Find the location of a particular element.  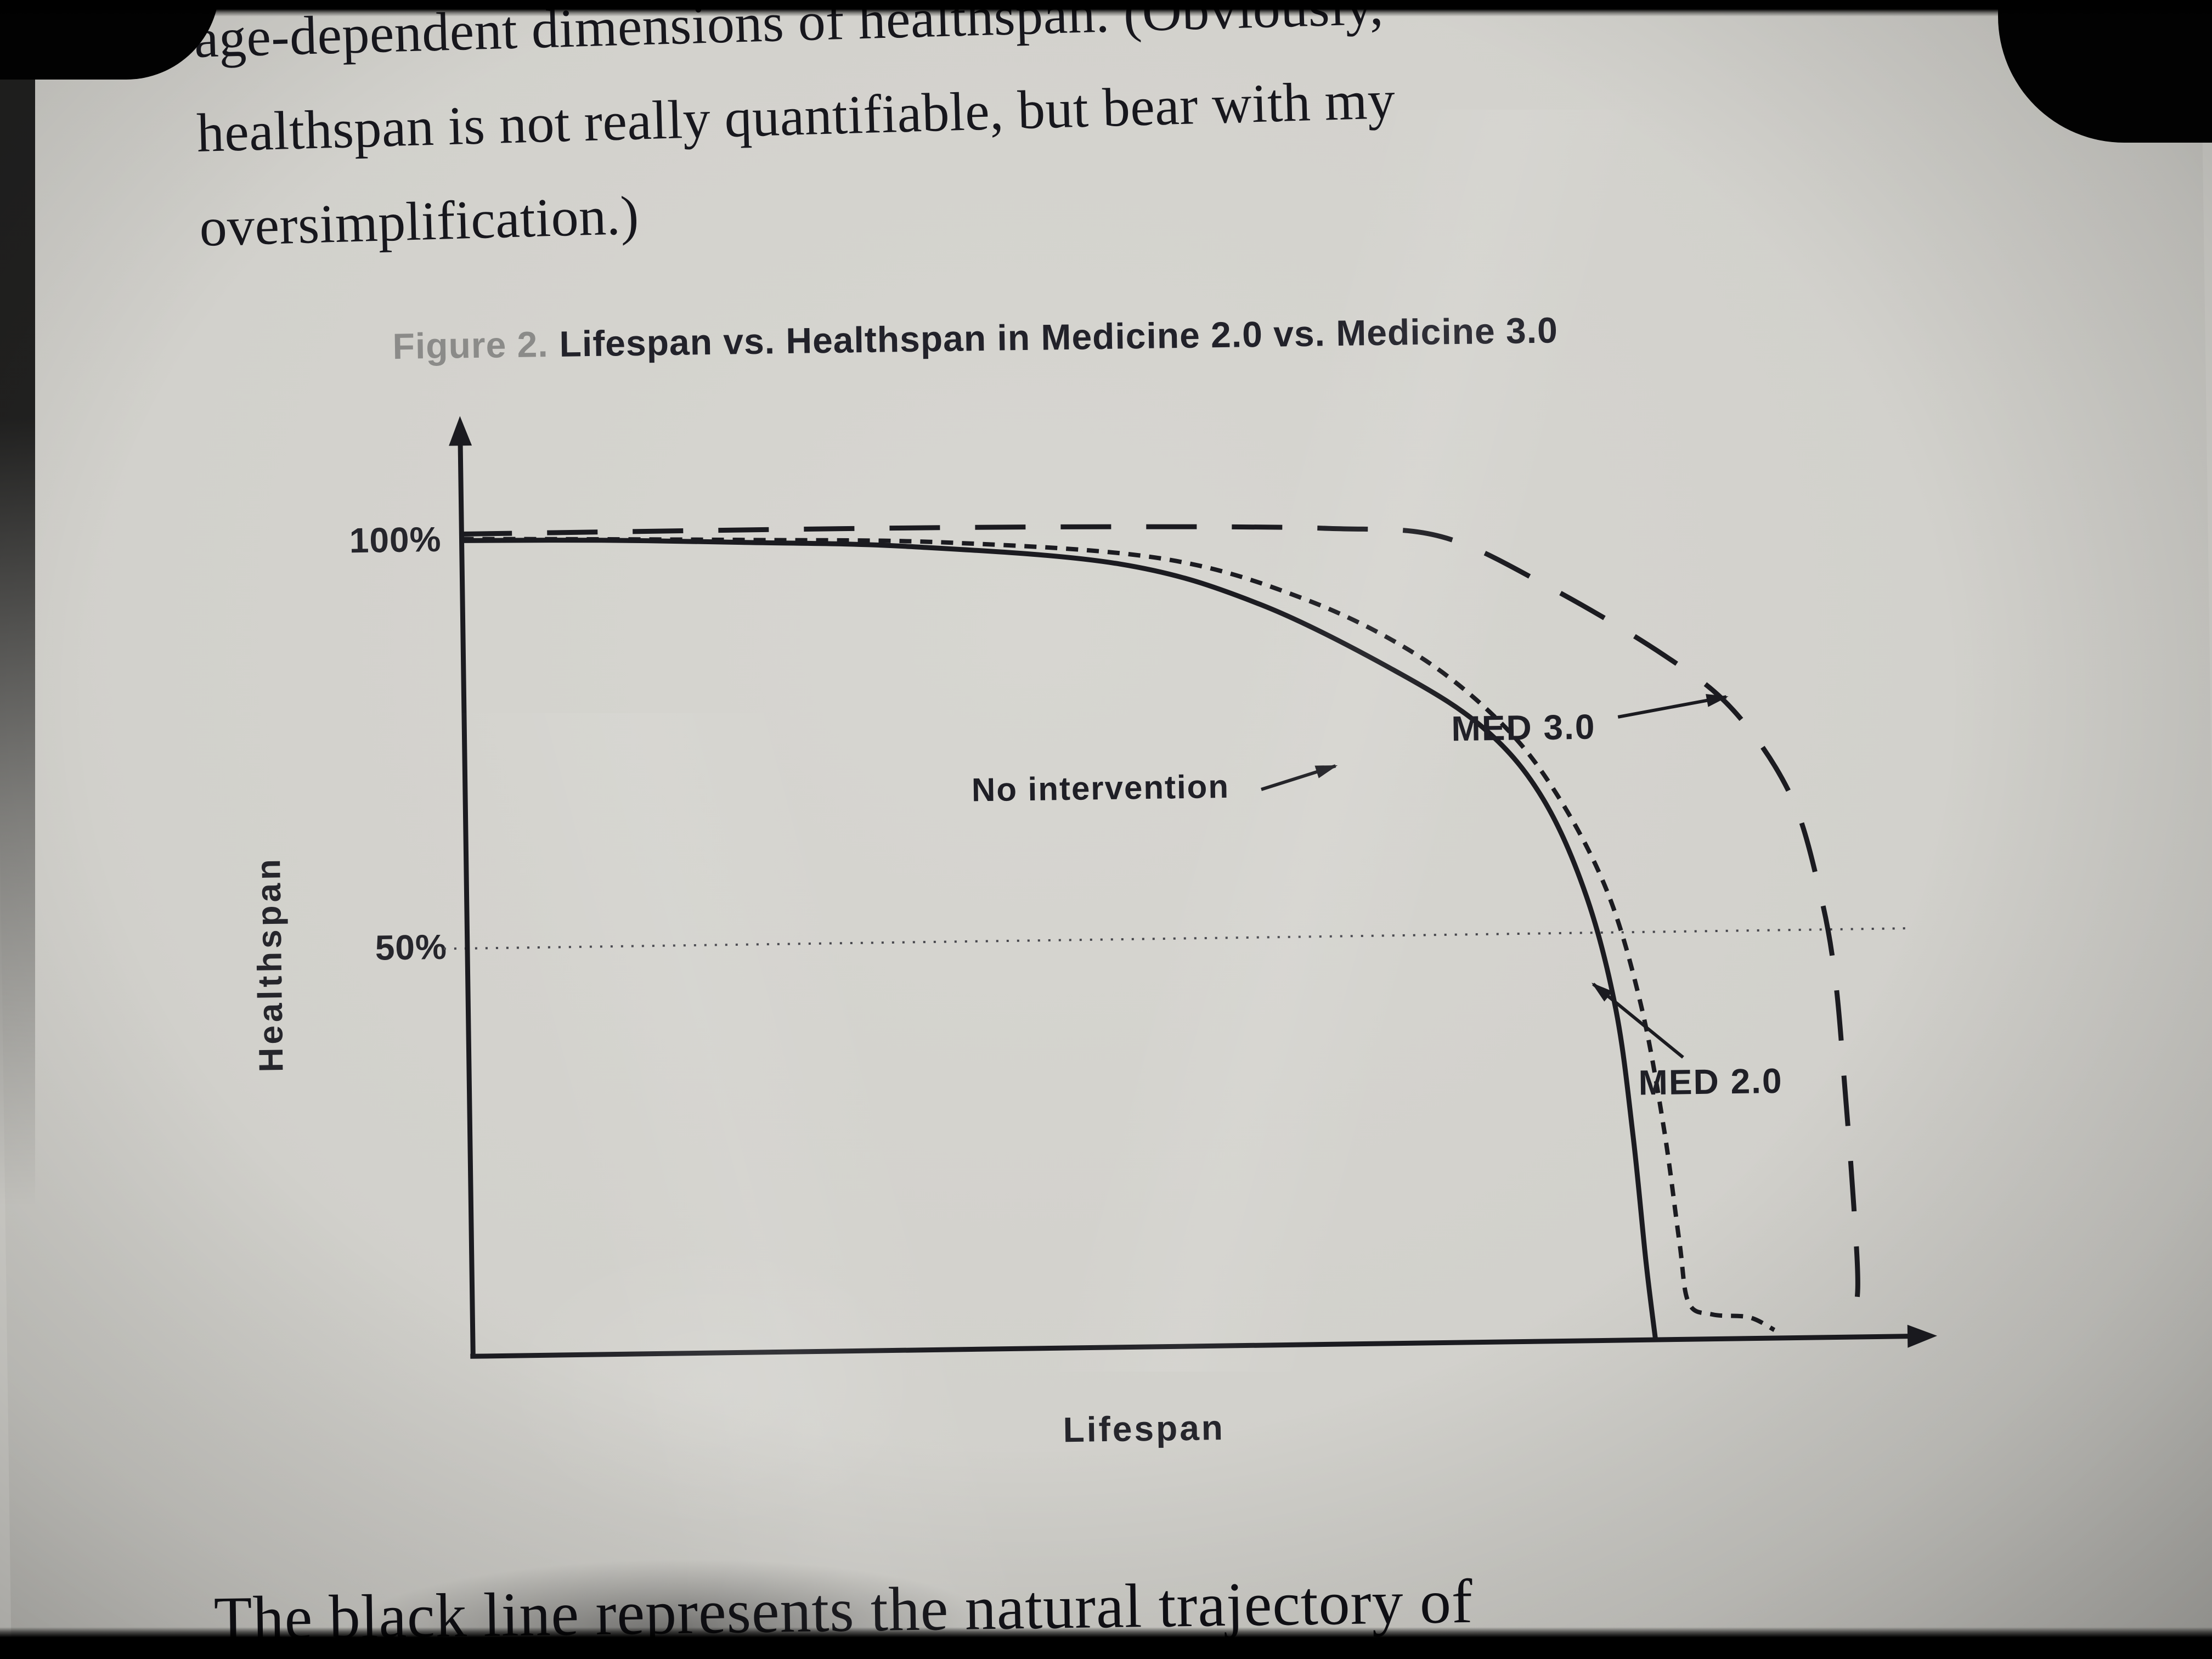

x-axis-arrowhead is located at coordinates (1923, 1336).